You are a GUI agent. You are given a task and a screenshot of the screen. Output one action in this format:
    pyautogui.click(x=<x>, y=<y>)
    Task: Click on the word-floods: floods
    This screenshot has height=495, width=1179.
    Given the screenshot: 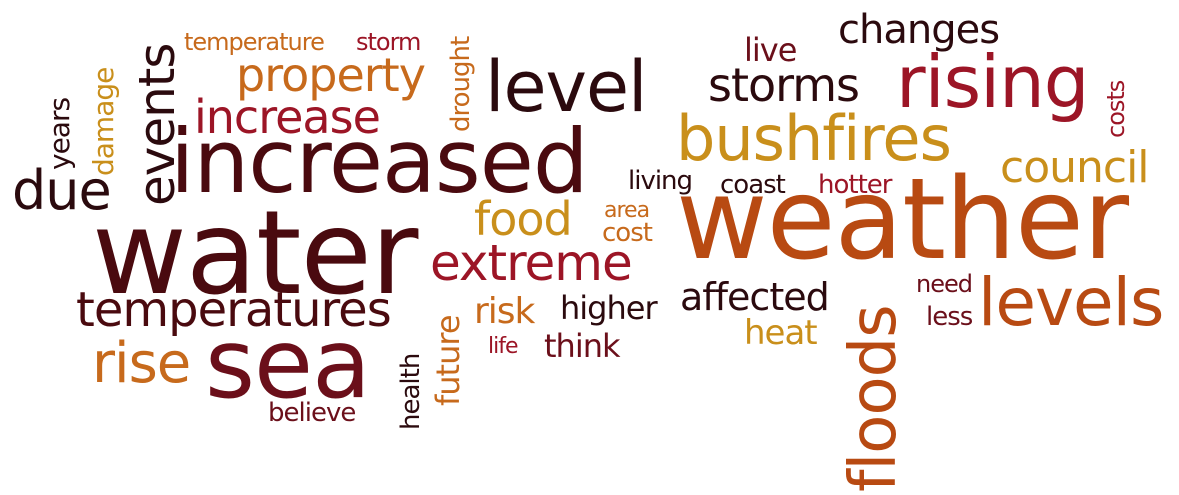 What is the action you would take?
    pyautogui.click(x=874, y=398)
    